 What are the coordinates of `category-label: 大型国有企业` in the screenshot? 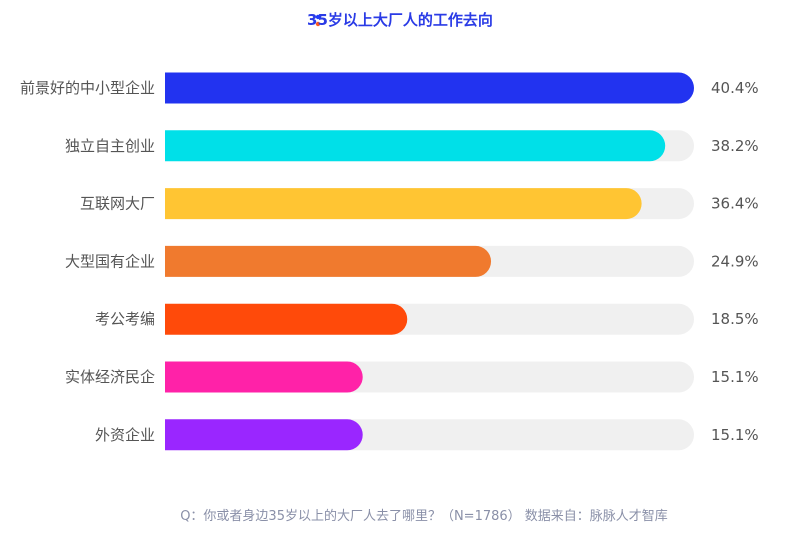 It's located at (110, 261).